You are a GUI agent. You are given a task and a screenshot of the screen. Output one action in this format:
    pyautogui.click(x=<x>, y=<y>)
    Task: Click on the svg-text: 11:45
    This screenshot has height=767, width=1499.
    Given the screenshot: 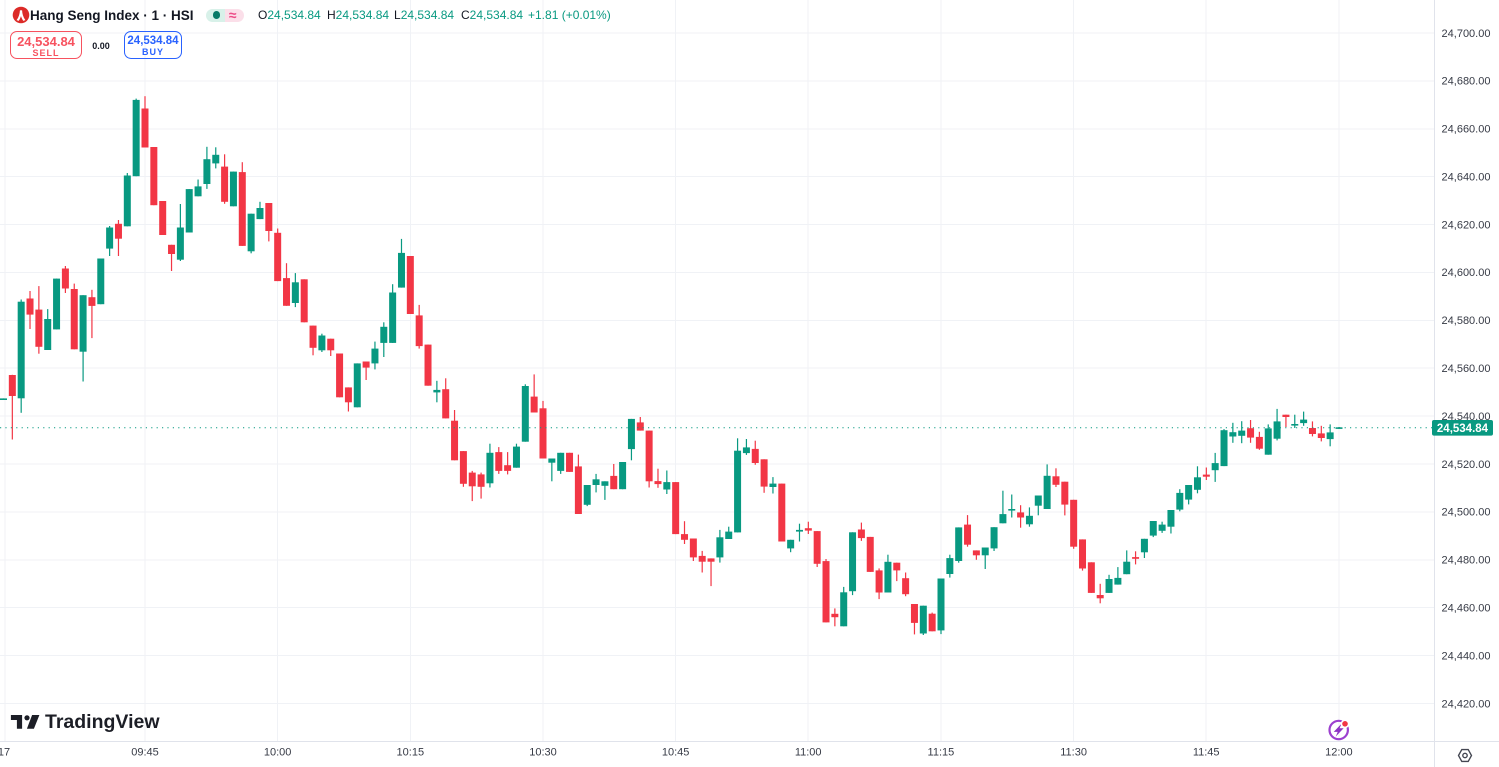 What is the action you would take?
    pyautogui.click(x=1206, y=753)
    